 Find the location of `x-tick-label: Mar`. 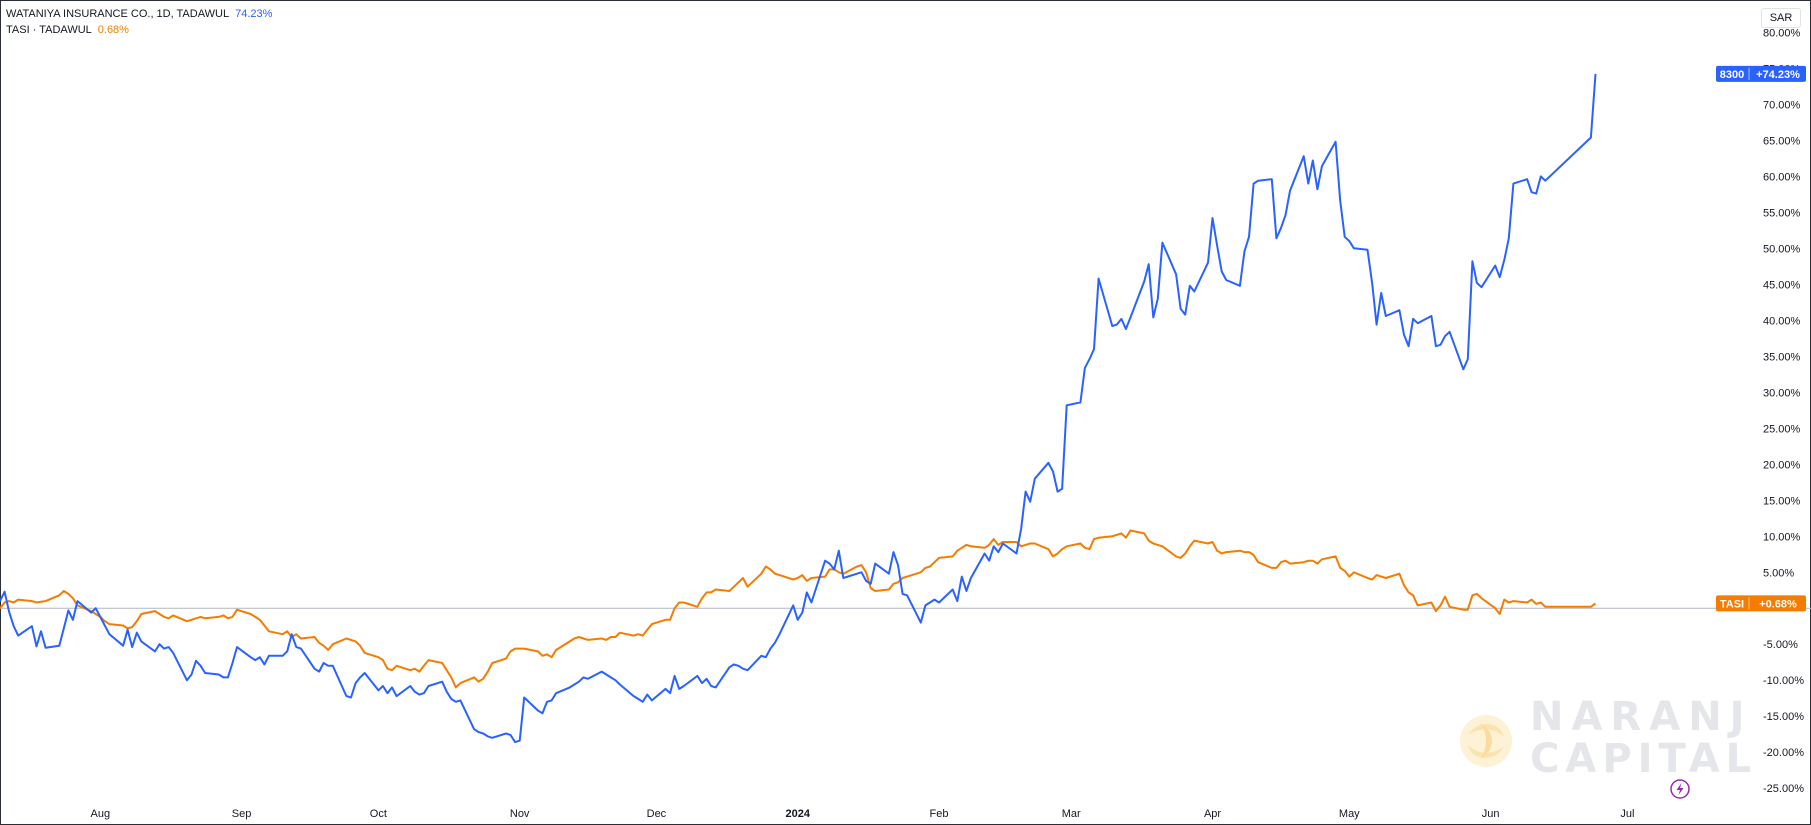

x-tick-label: Mar is located at coordinates (1071, 814).